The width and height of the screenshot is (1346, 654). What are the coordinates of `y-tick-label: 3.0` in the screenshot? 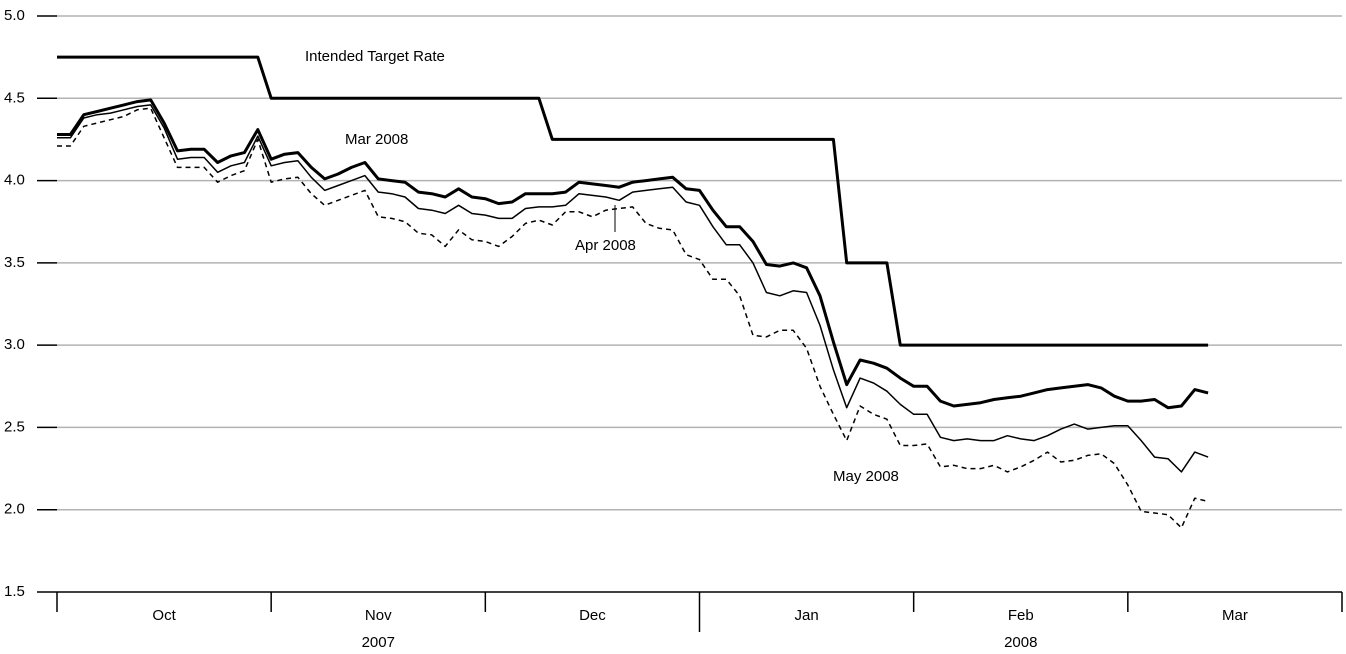 It's located at (14, 344).